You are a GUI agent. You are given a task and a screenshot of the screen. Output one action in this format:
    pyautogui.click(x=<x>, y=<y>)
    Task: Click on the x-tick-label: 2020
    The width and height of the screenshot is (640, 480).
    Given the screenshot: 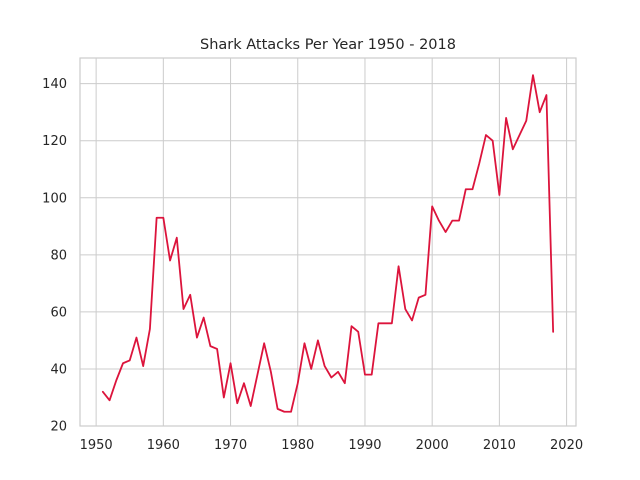 What is the action you would take?
    pyautogui.click(x=566, y=445)
    